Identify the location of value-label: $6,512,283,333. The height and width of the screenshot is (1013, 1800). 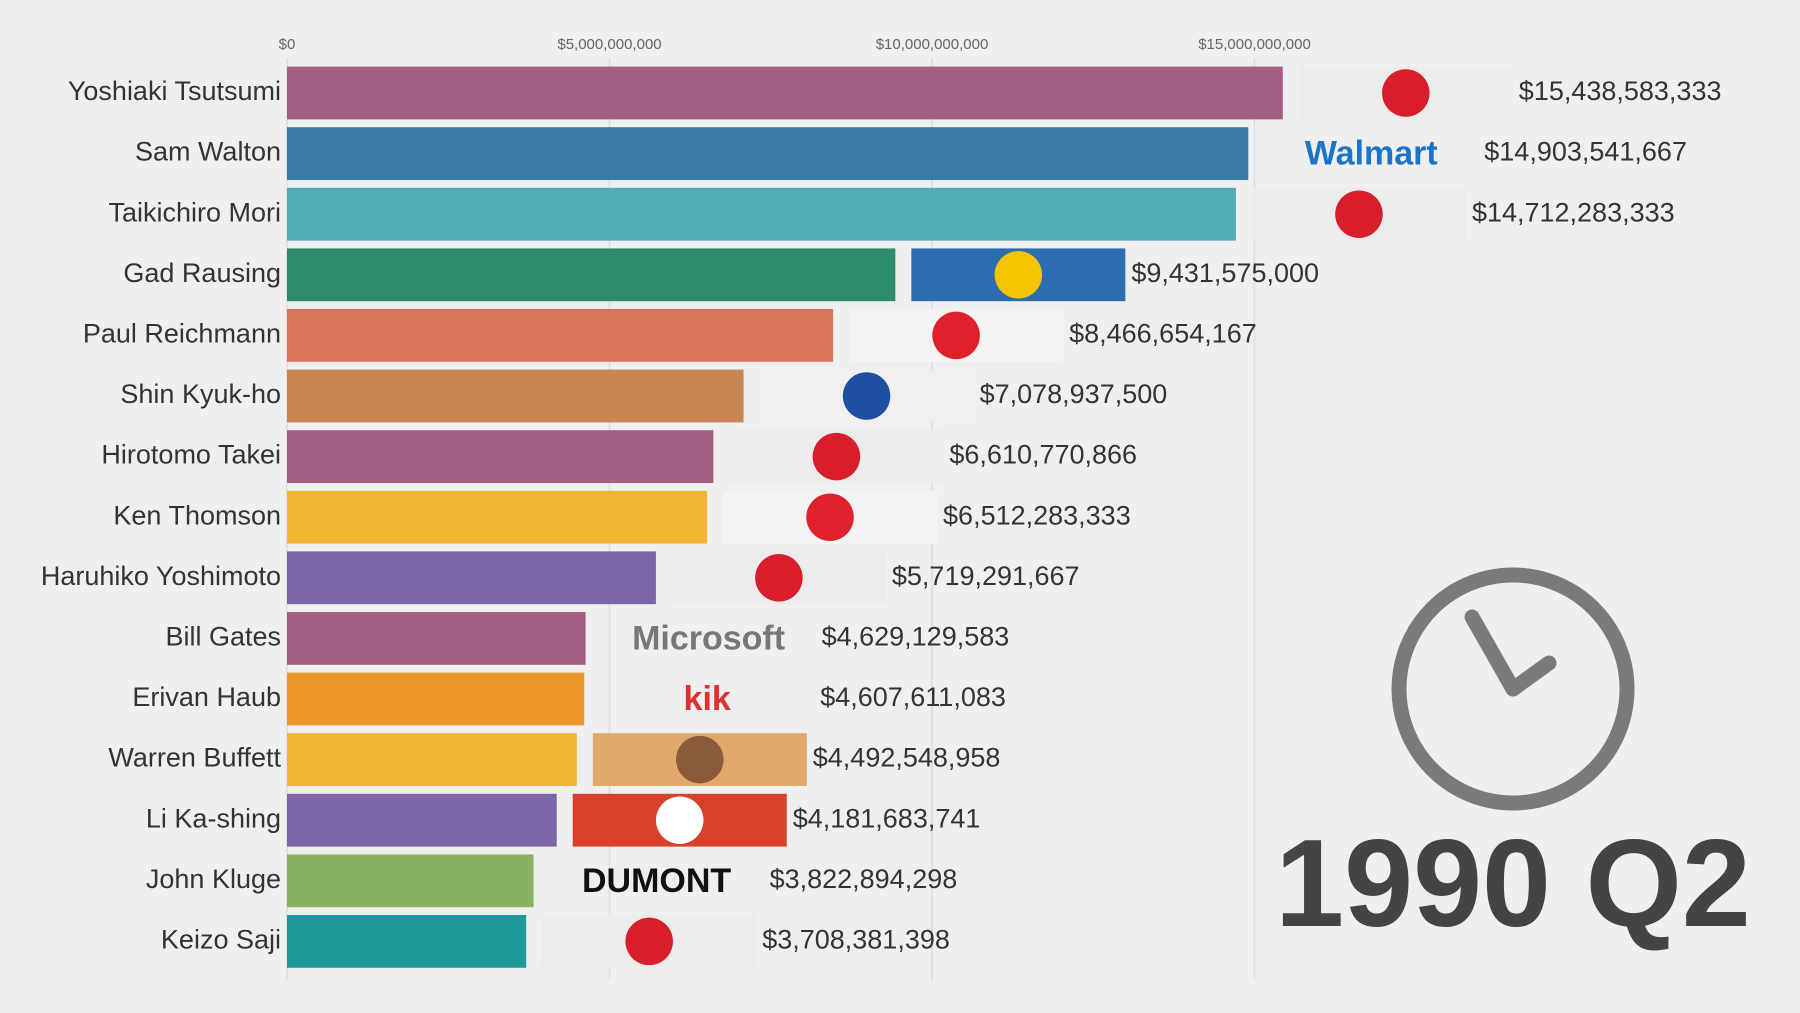
(1037, 515).